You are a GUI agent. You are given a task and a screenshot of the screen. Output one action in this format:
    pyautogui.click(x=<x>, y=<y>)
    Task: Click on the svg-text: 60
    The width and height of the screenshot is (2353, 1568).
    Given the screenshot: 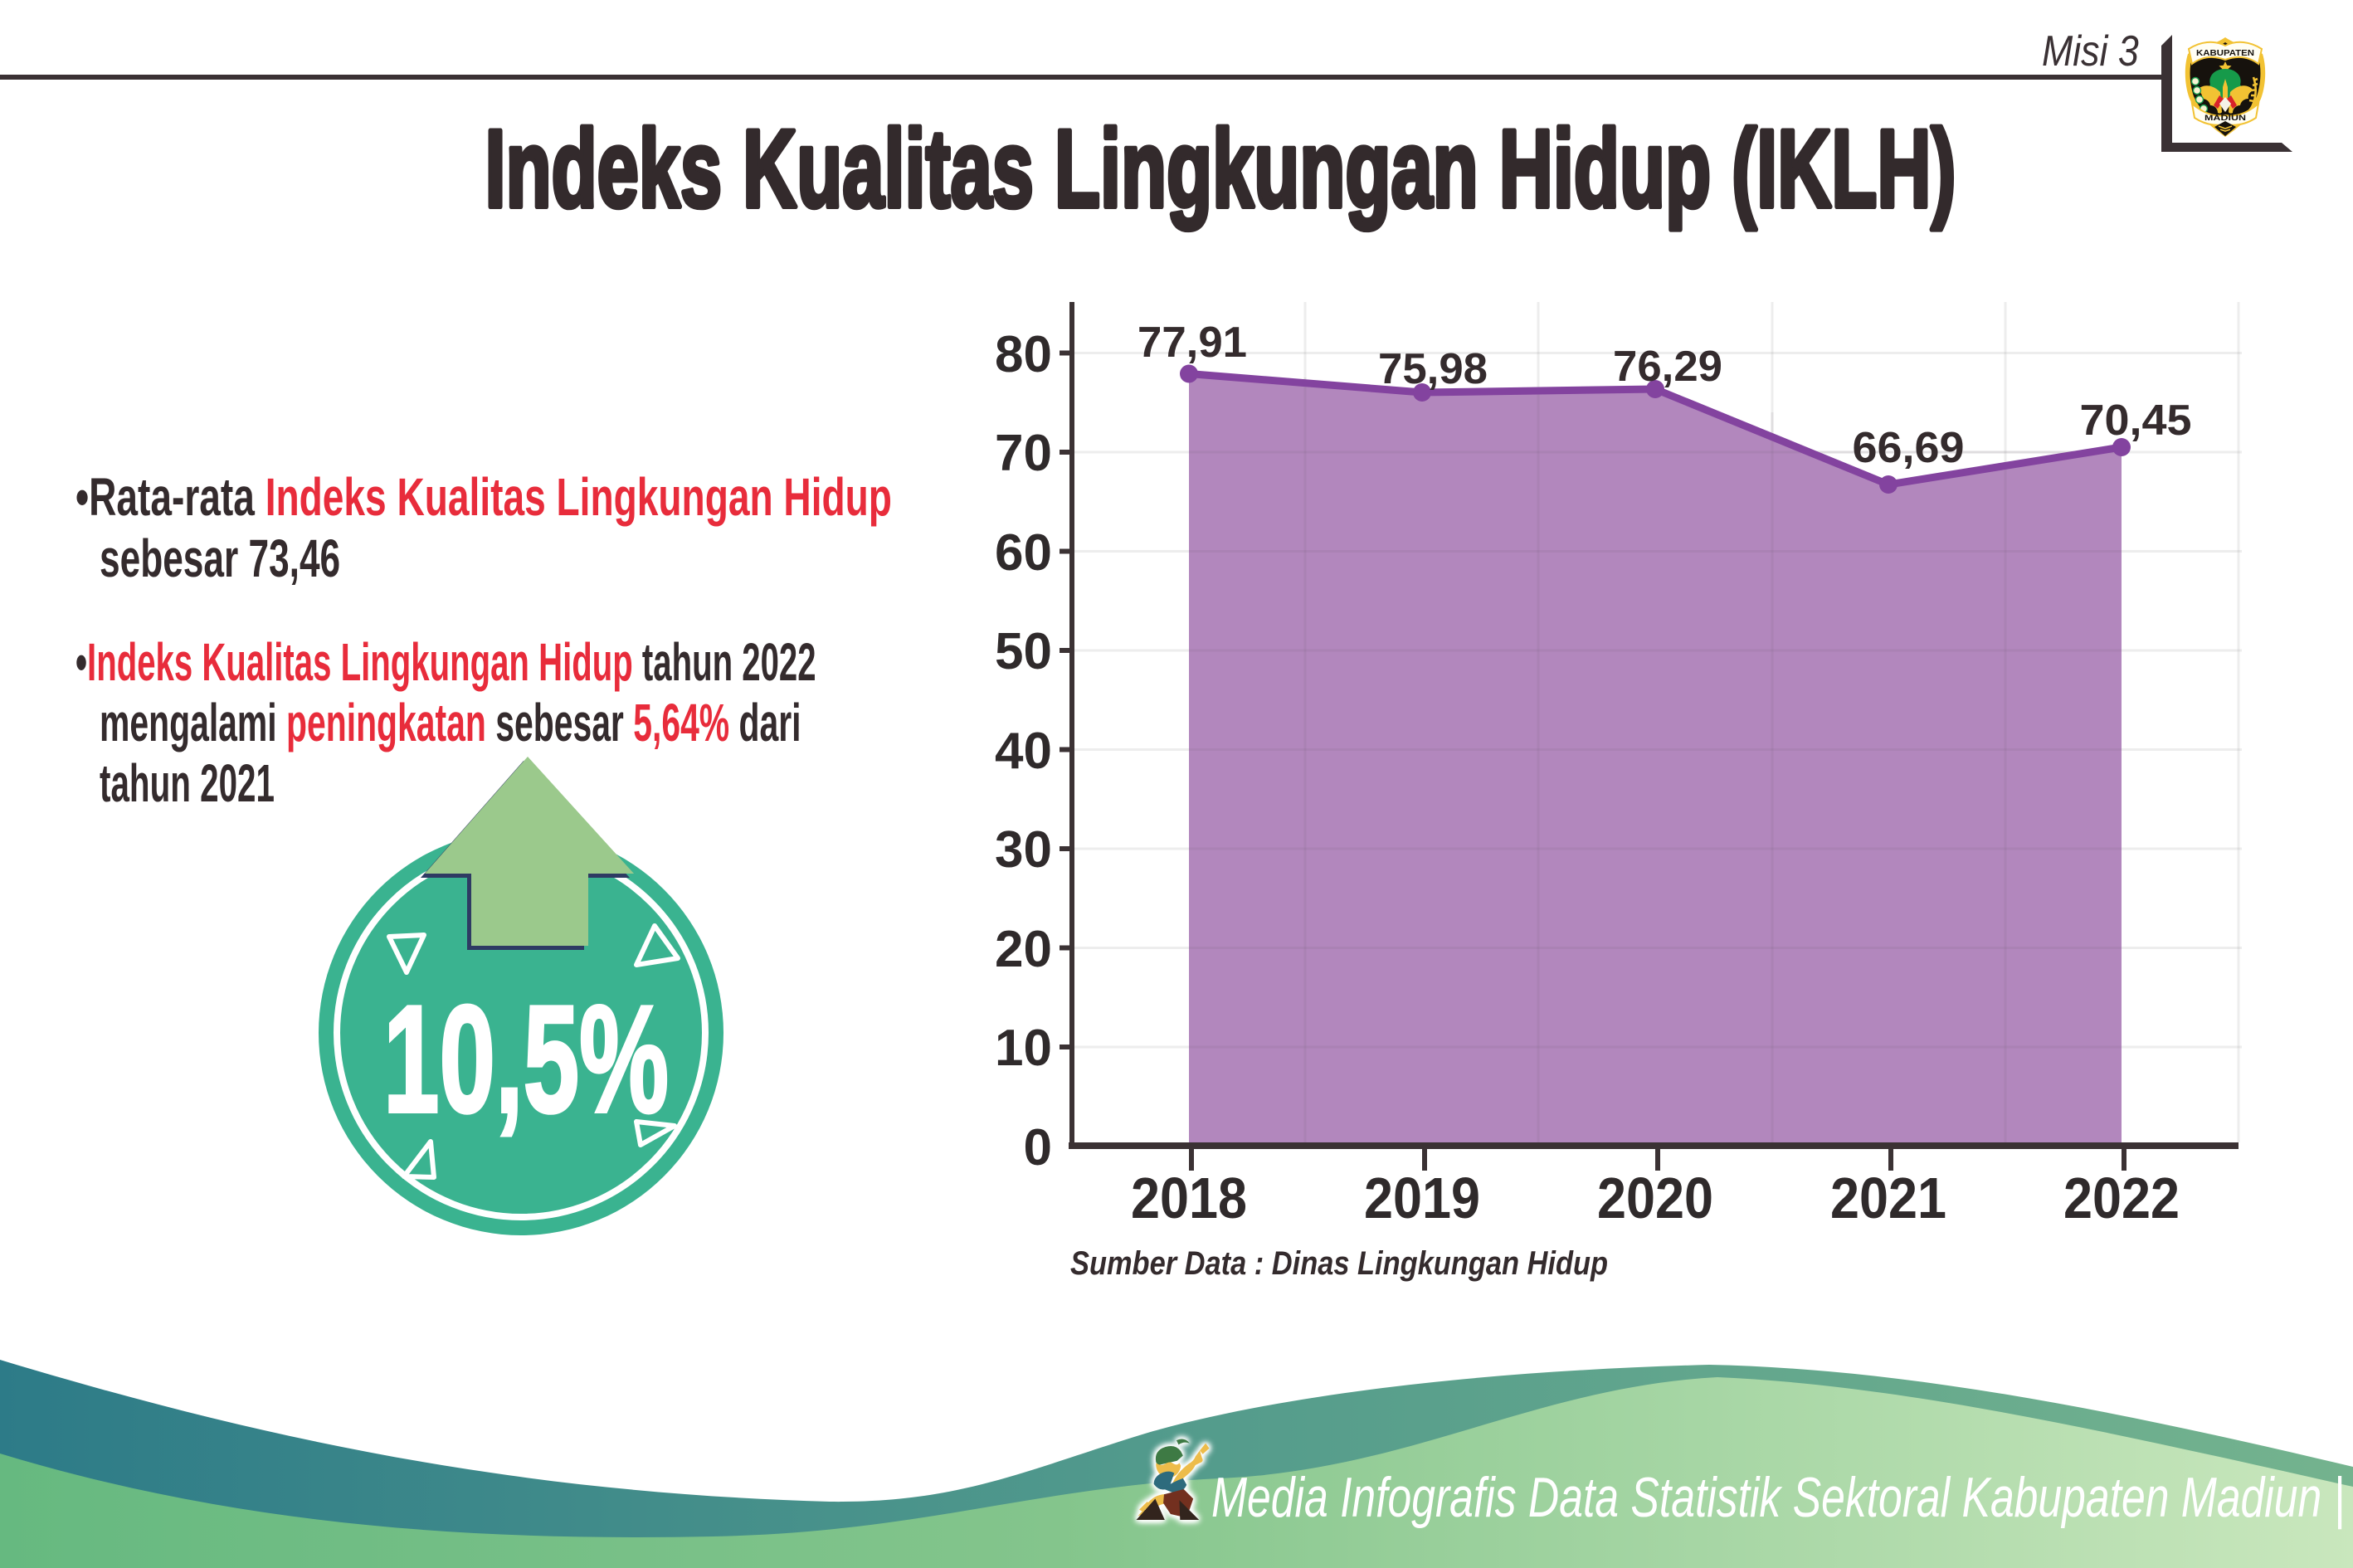 What is the action you would take?
    pyautogui.click(x=1023, y=553)
    